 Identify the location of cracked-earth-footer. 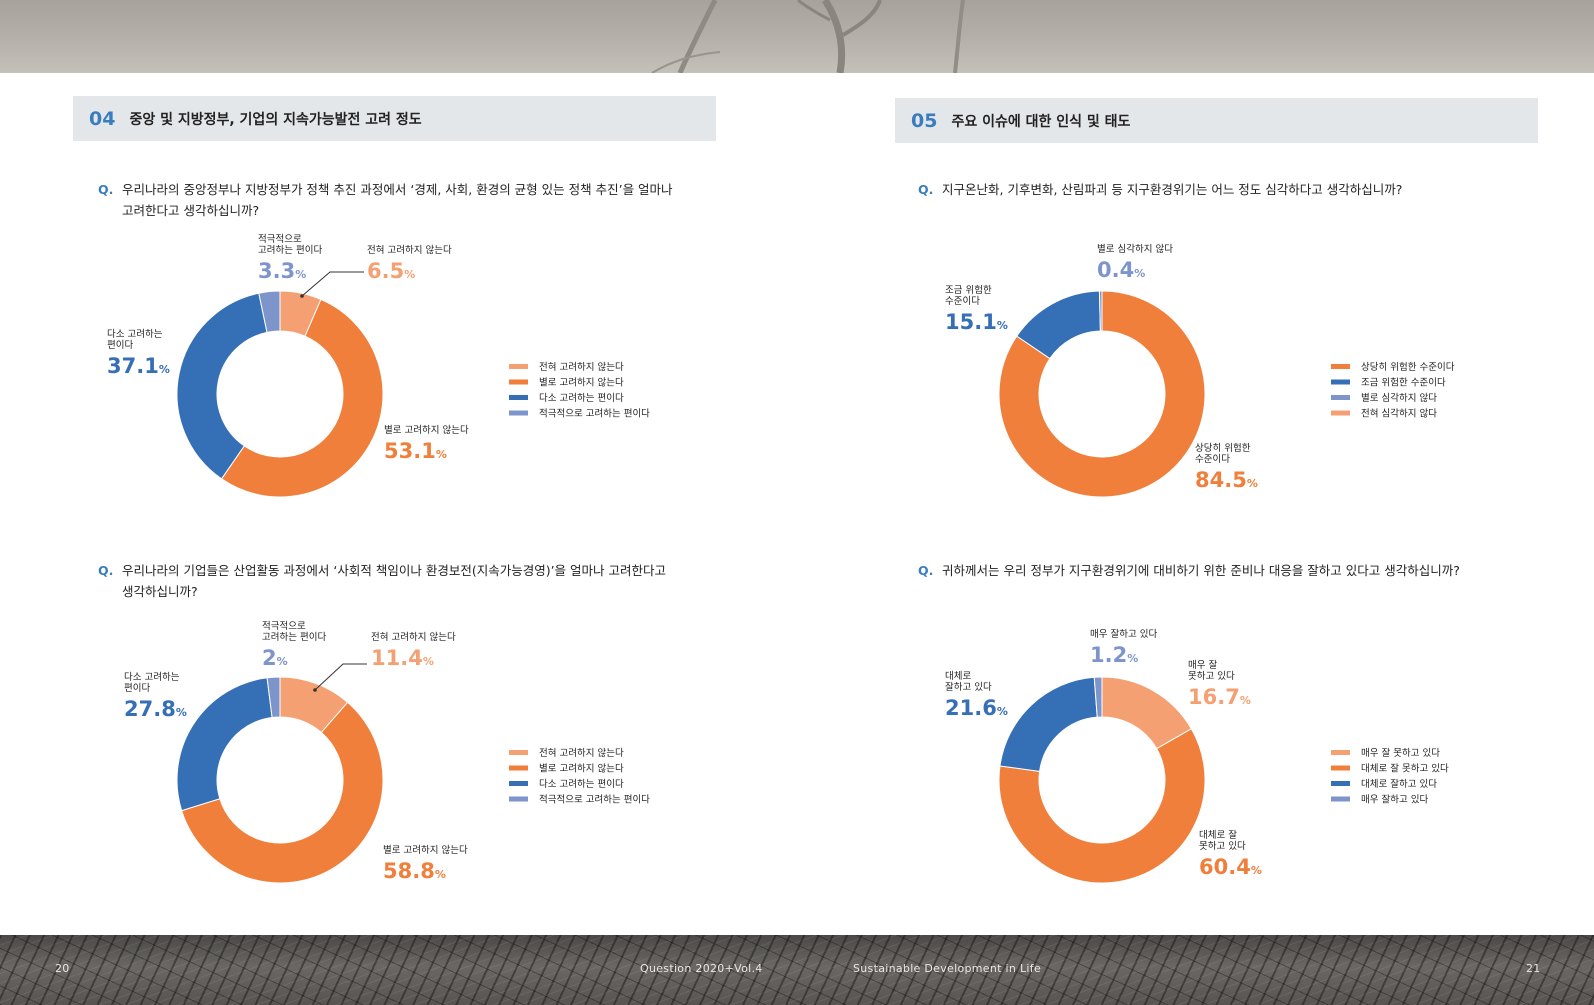
(797, 970).